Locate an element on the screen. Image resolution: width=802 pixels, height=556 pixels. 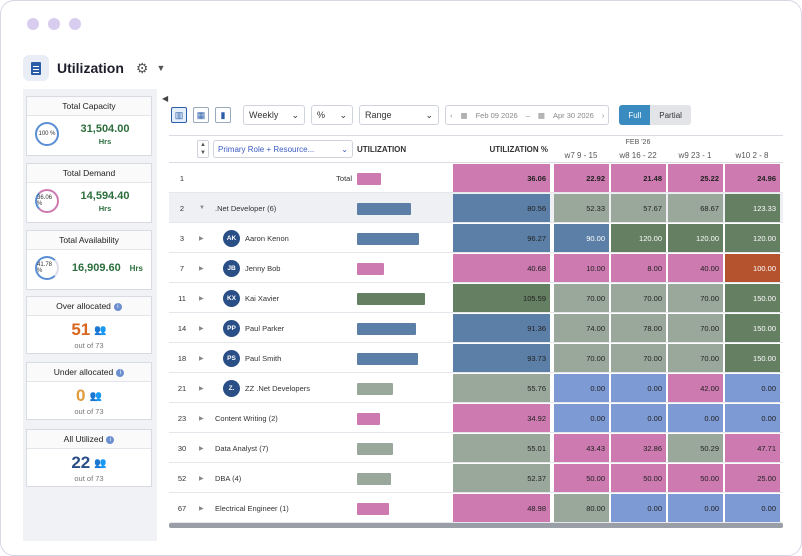
week-cell: 52.33 is located at coordinates (581, 208).